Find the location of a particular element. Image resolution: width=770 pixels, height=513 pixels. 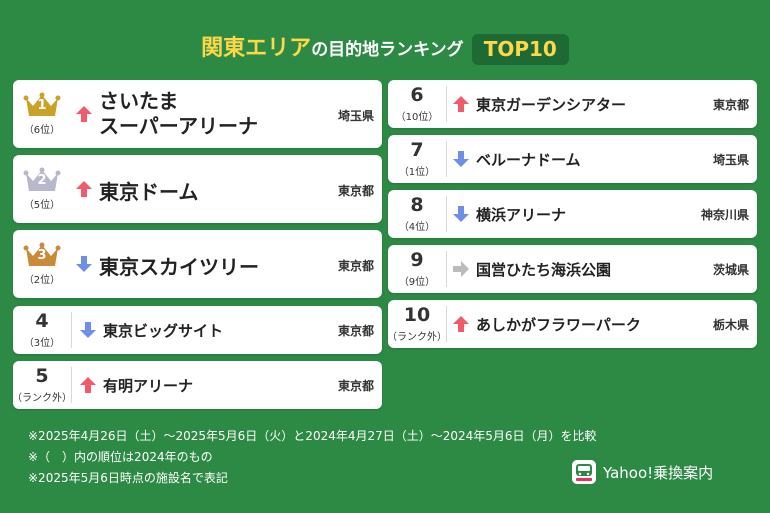

venue-name: 東京ビッグサイト is located at coordinates (163, 330).